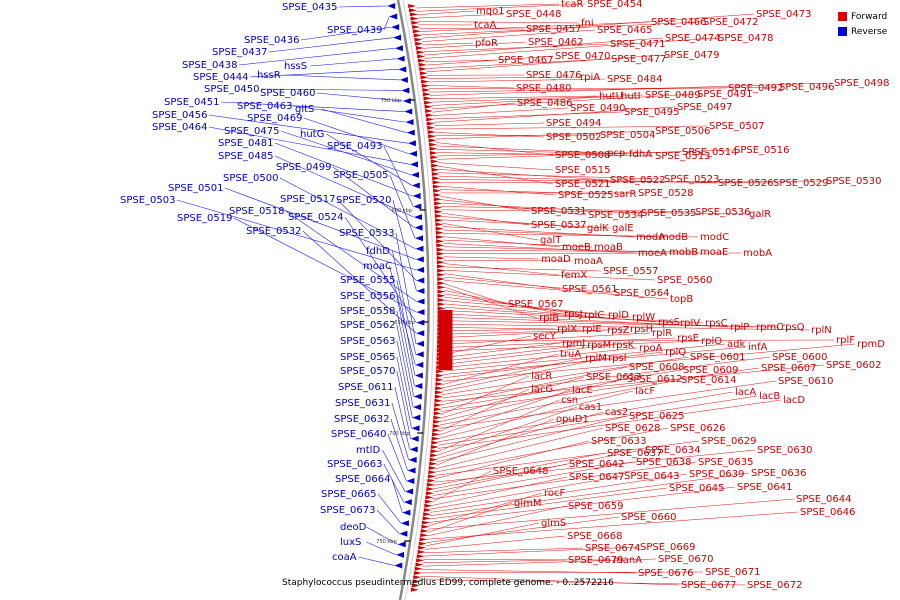 The height and width of the screenshot is (600, 900). I want to click on forward-gene-label: fdhA, so click(640, 154).